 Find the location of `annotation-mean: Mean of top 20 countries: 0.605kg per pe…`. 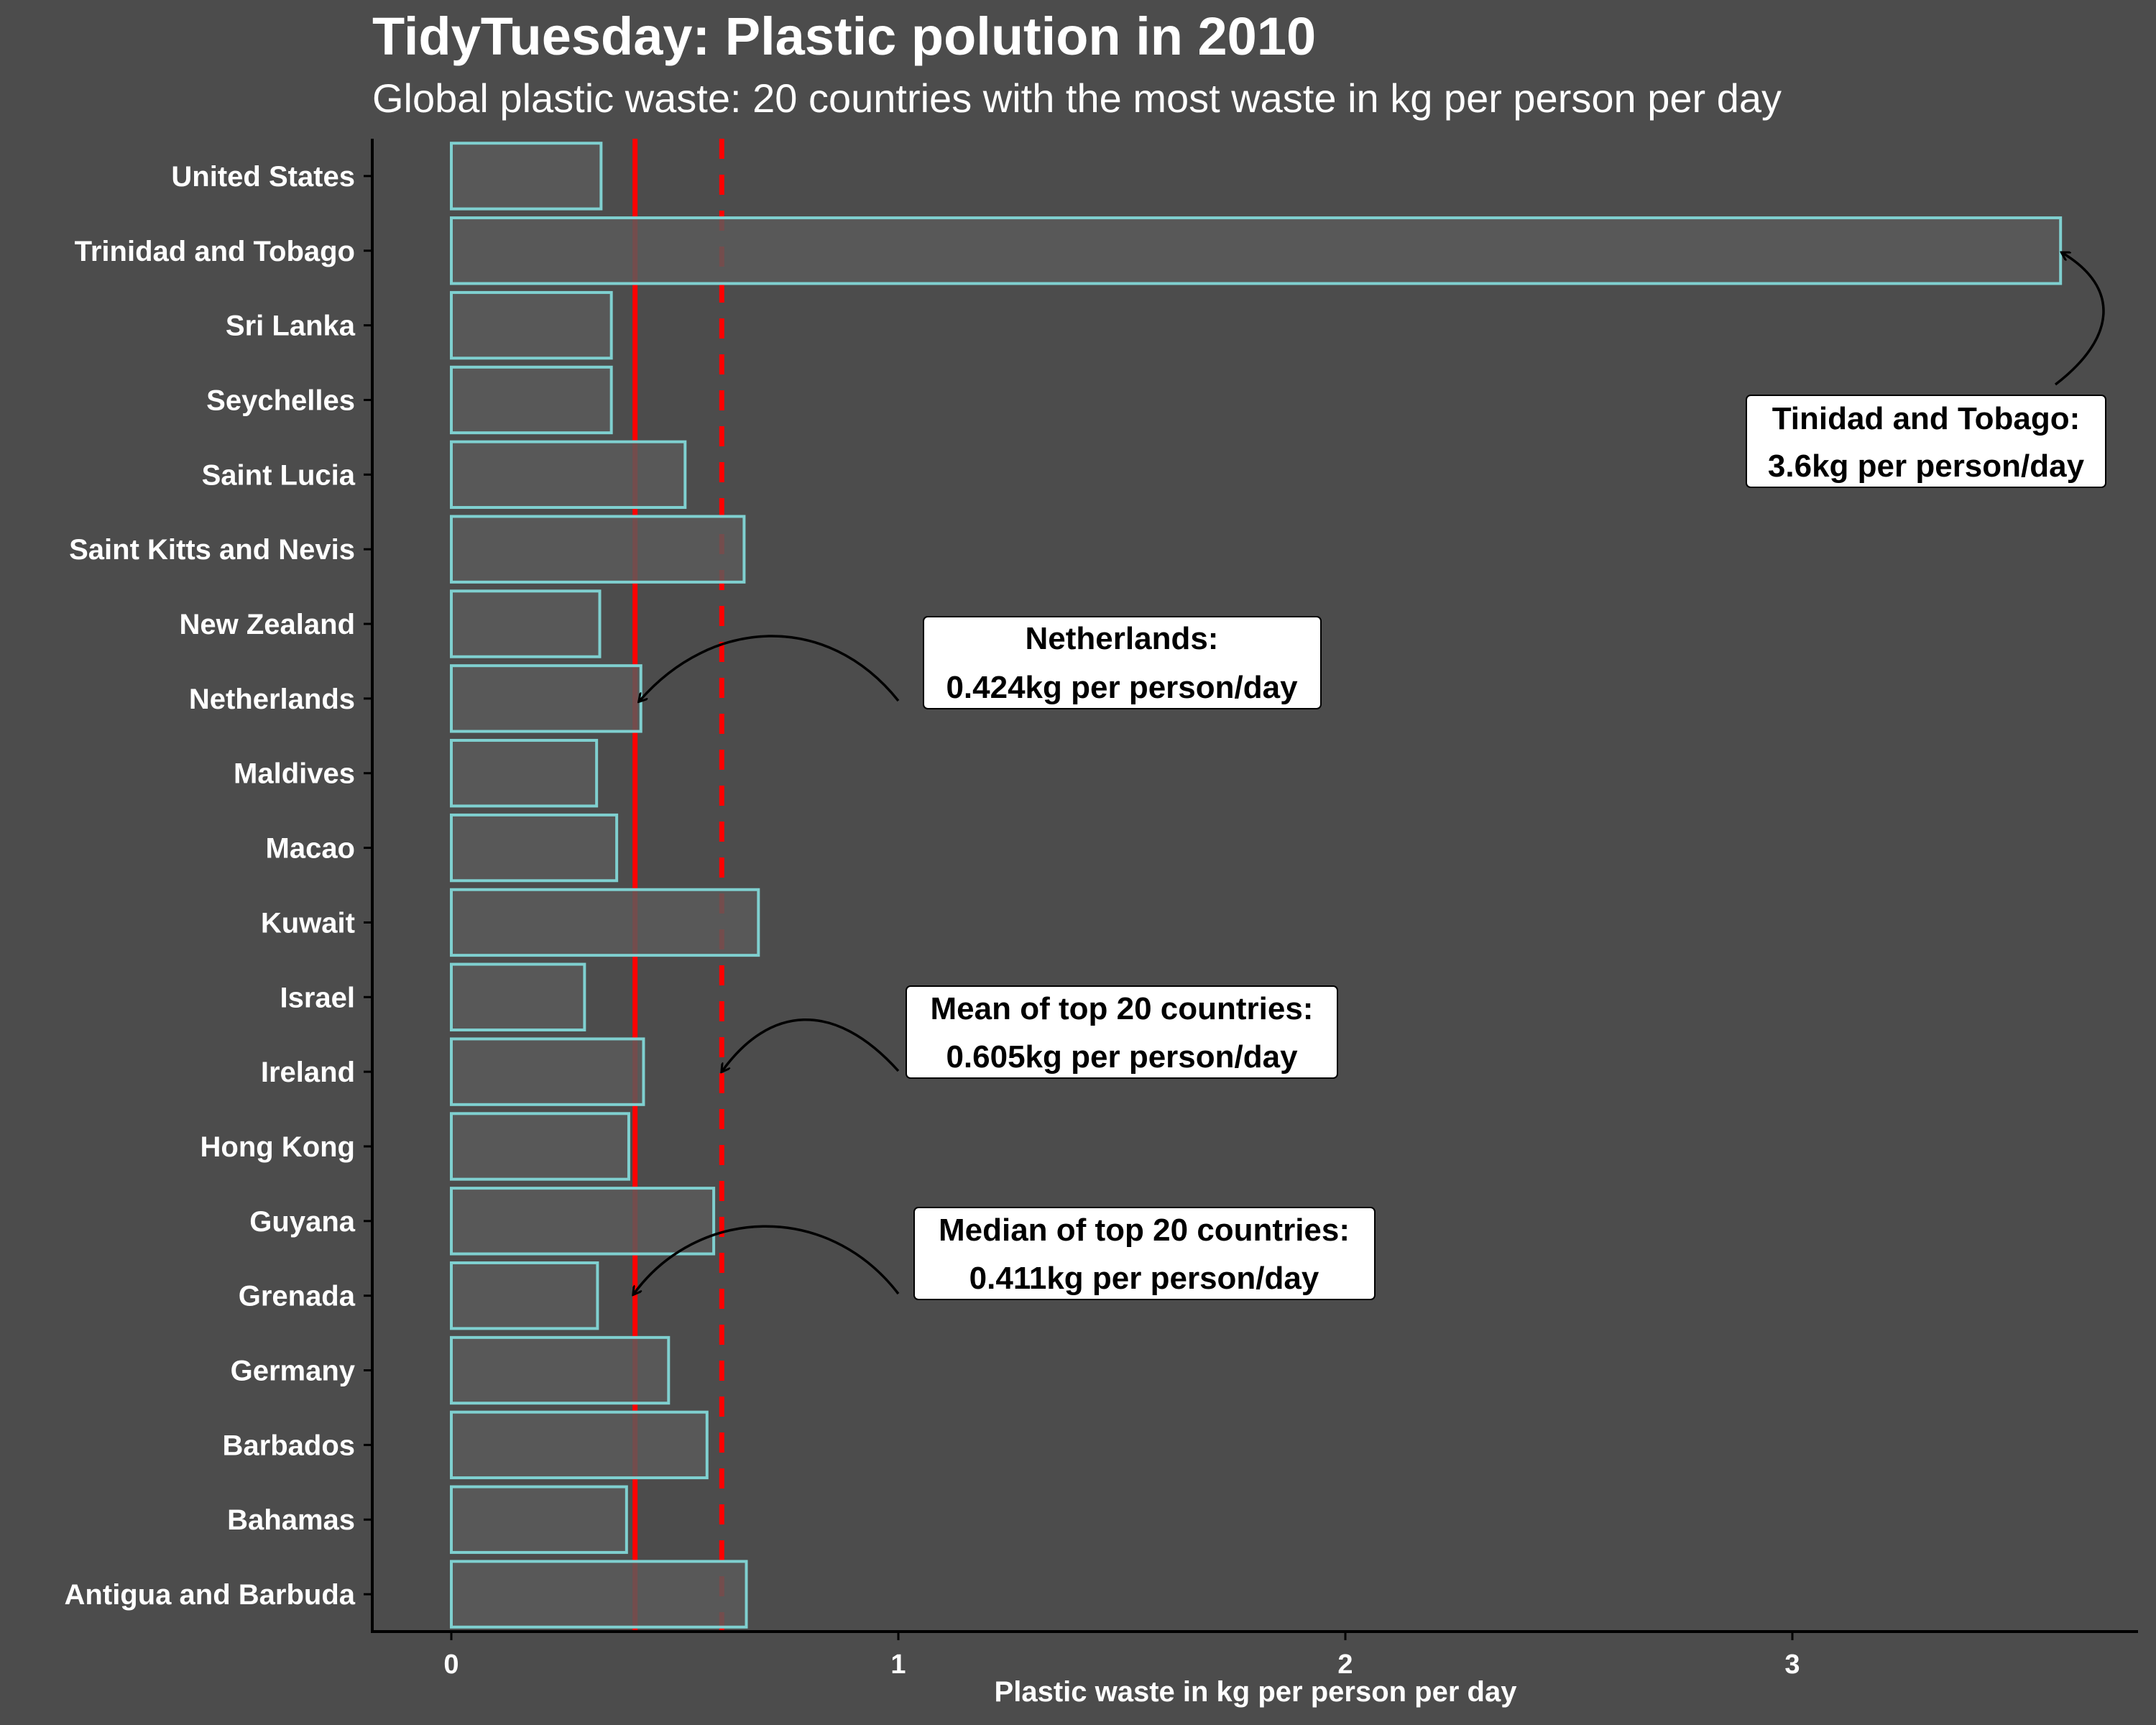

annotation-mean: Mean of top 20 countries: 0.605kg per pe… is located at coordinates (1122, 1032).